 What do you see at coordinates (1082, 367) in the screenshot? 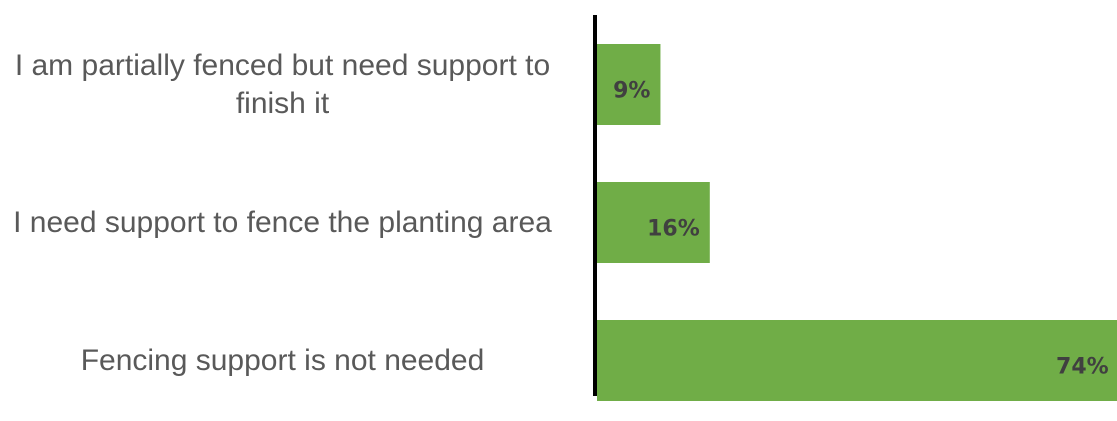
I see `value-label: 74%` at bounding box center [1082, 367].